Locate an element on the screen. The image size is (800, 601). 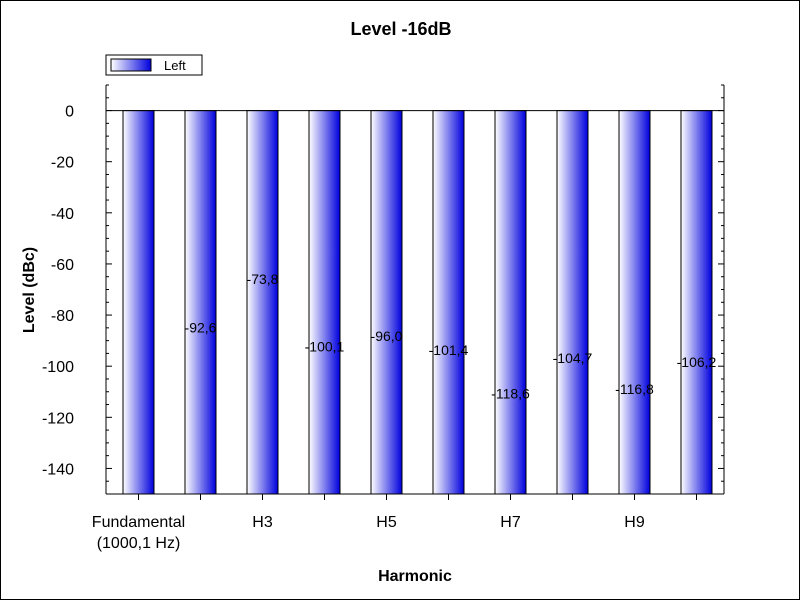
x-tick-label: H3 is located at coordinates (262, 522).